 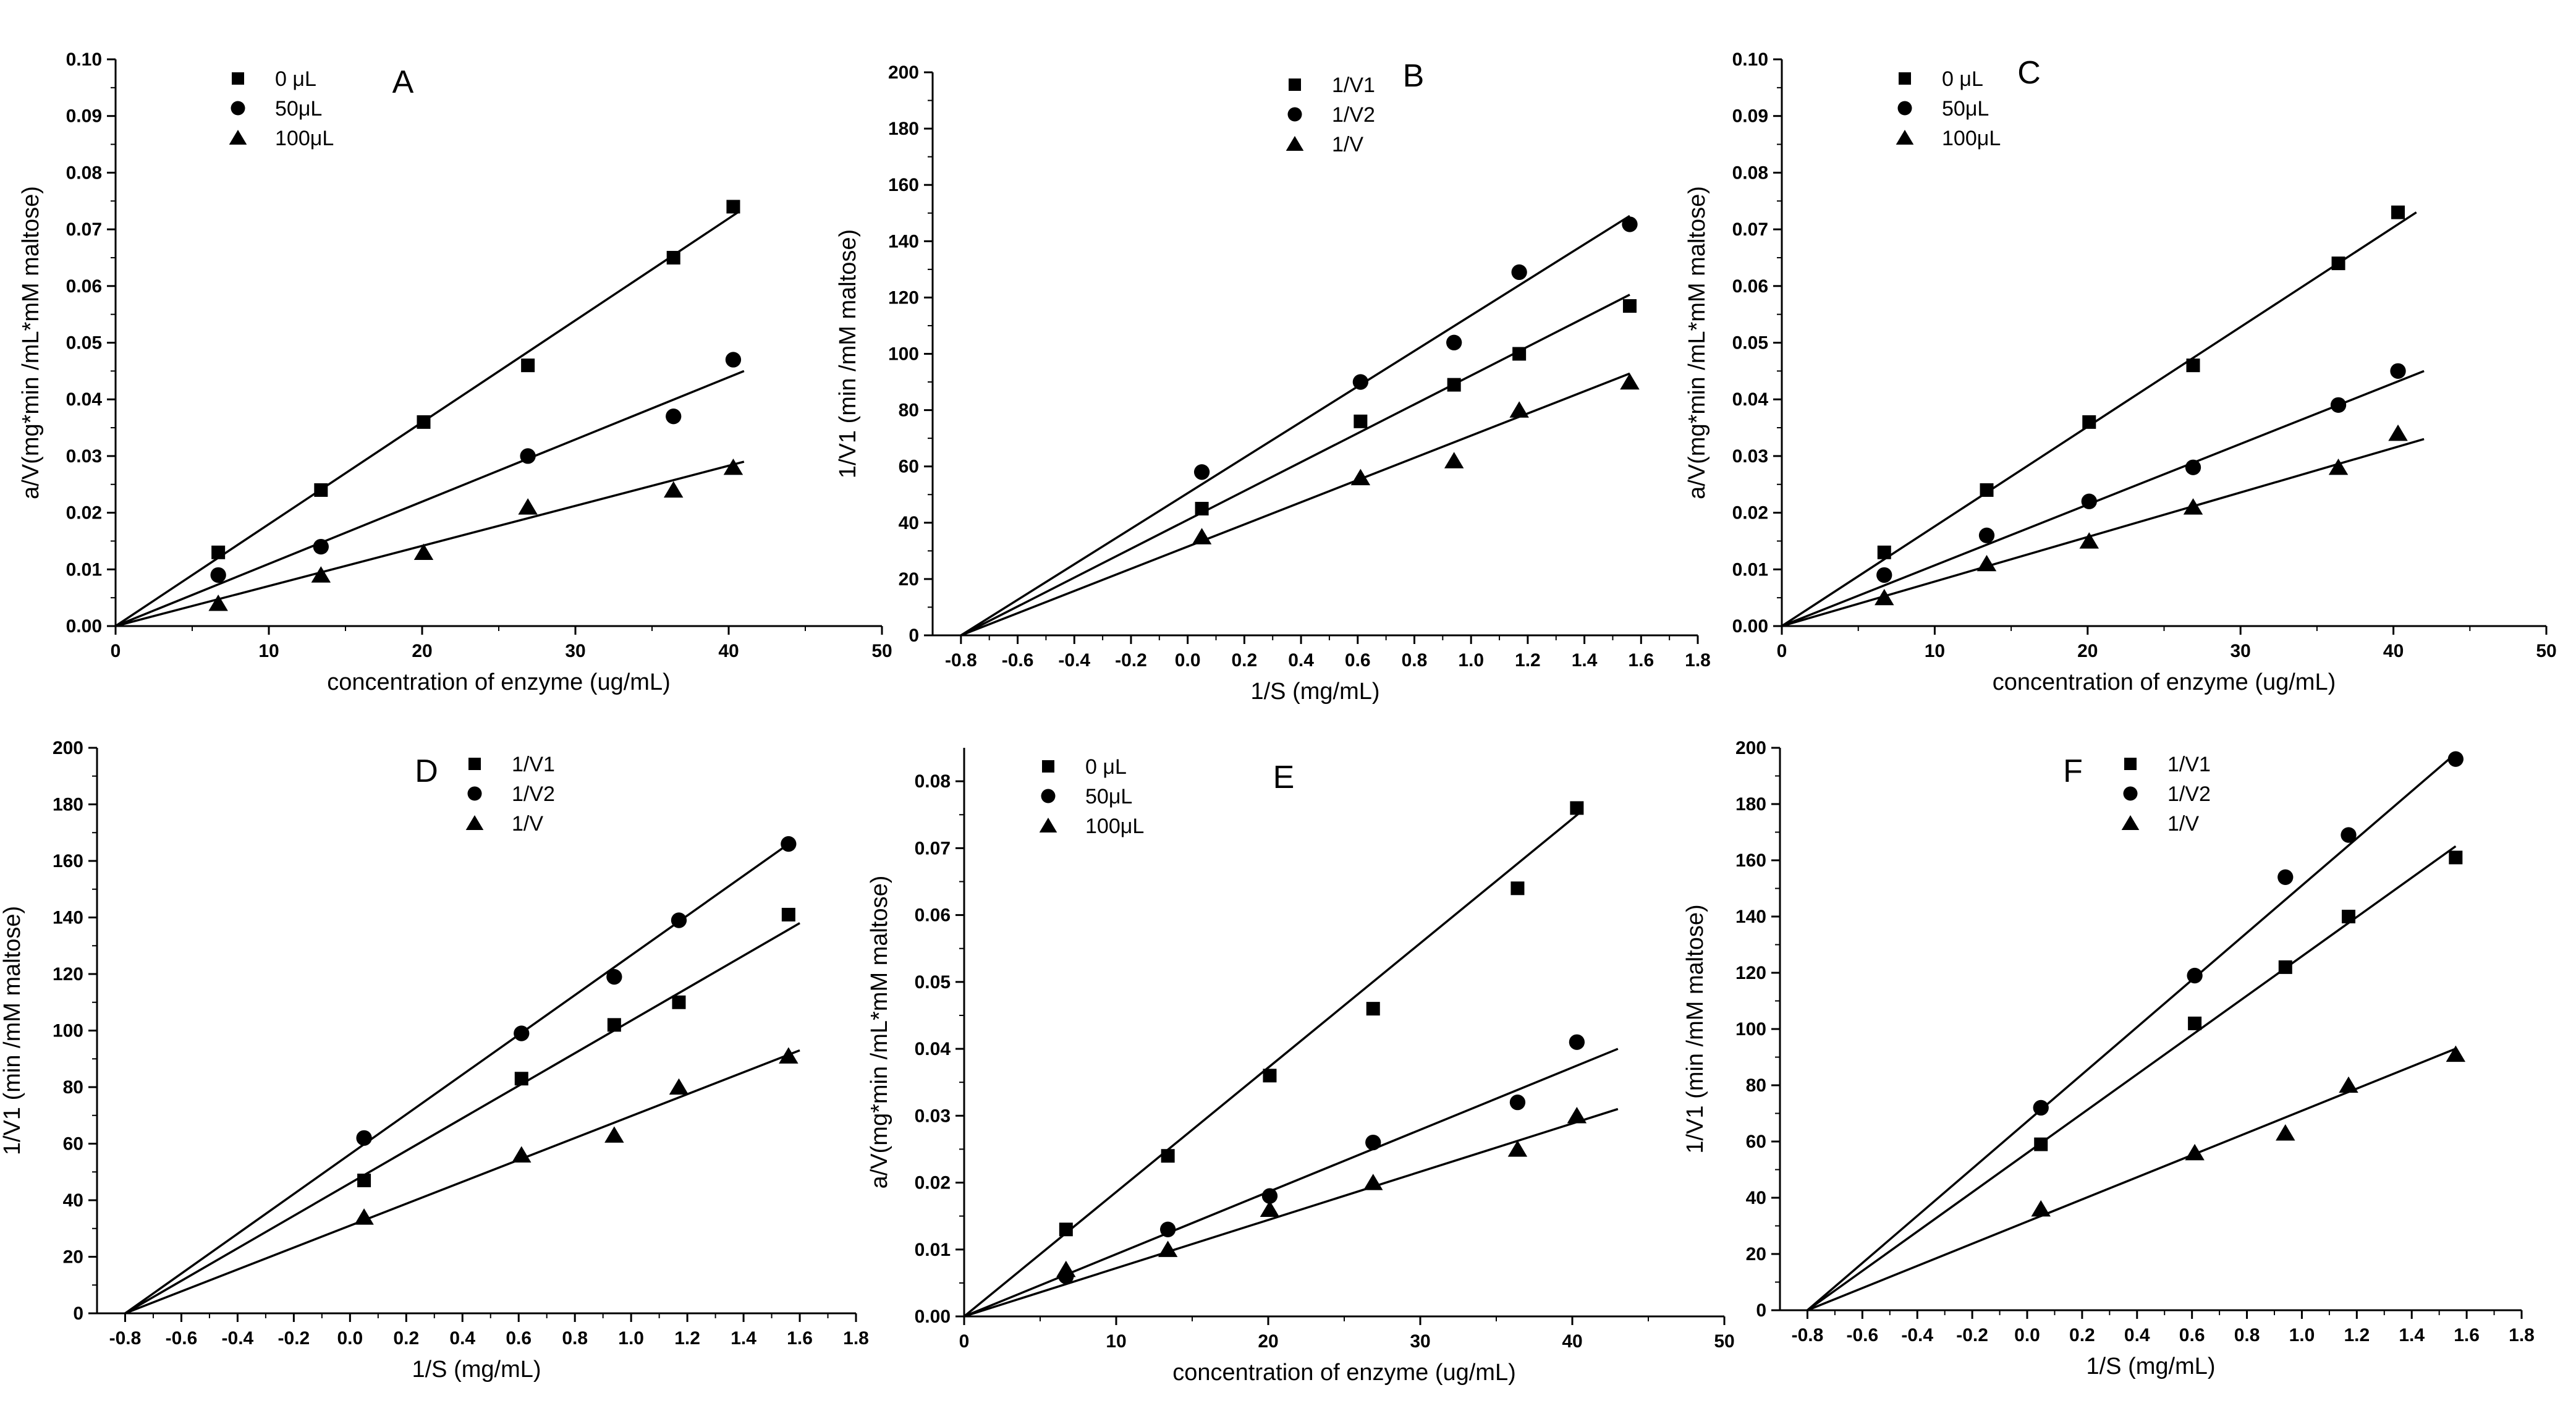 I want to click on x-axis-label: 1/S (mg/mL), so click(x=476, y=1370).